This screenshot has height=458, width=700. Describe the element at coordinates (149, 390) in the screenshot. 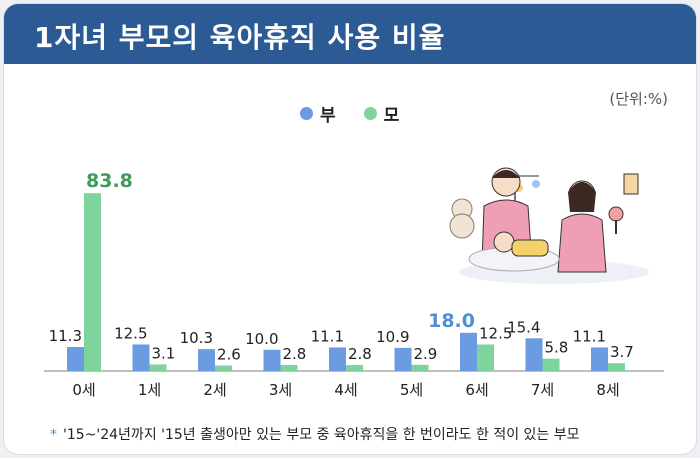

I see `x-tick-label-1: 1세` at that location.